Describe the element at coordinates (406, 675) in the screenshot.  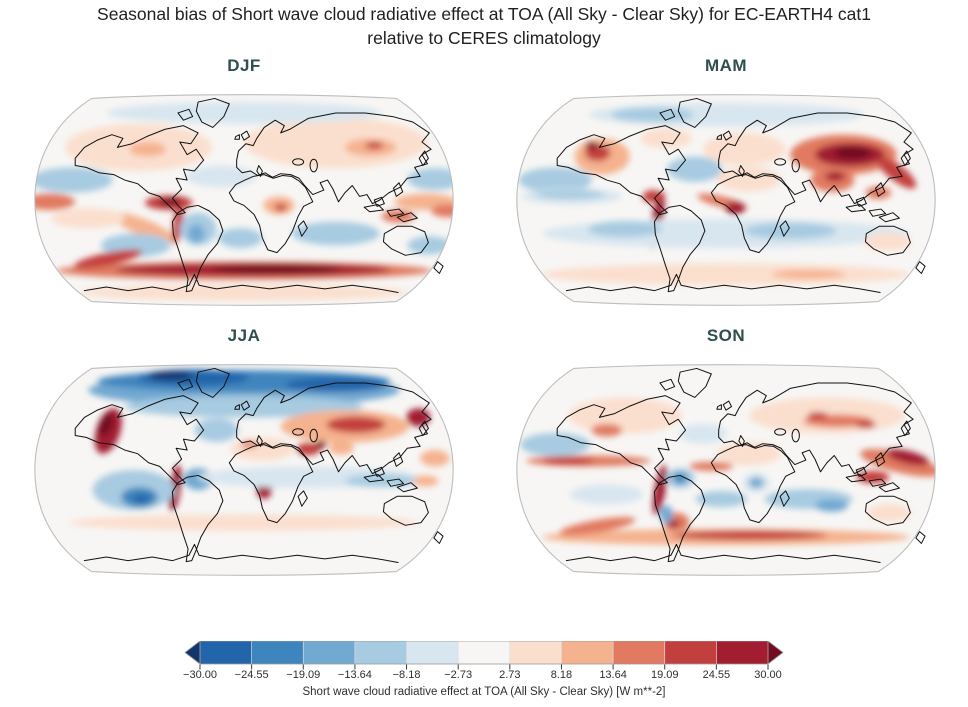
I see `colorbar-tick-label: −8.18` at that location.